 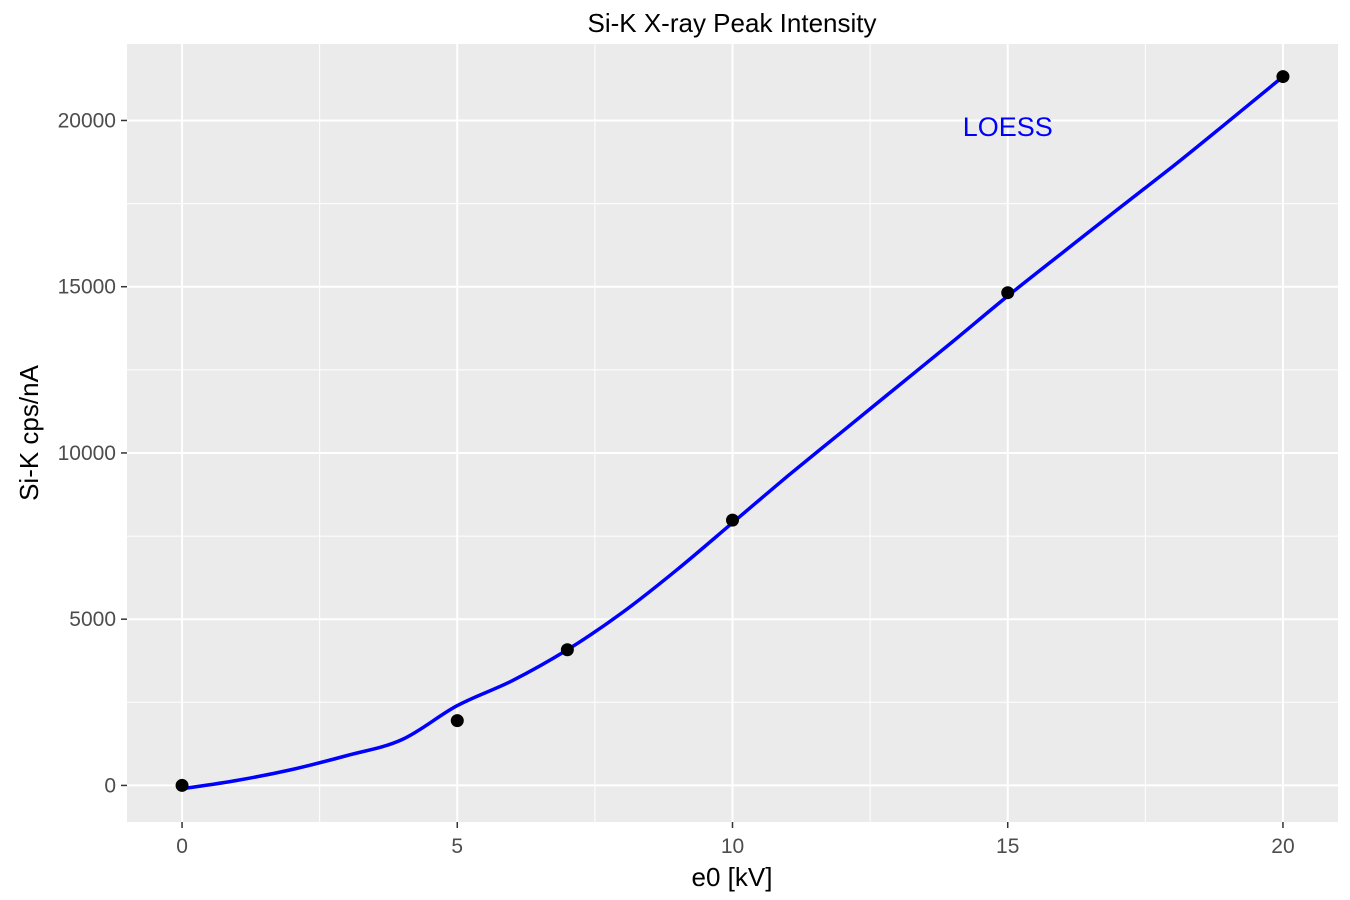 I want to click on y-tick-label: 20000, so click(x=87, y=120).